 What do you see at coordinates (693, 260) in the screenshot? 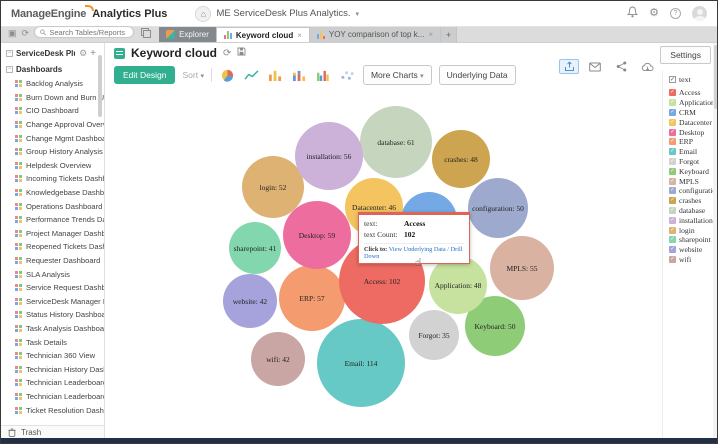
I see `legend-item: ✓ wifi` at bounding box center [693, 260].